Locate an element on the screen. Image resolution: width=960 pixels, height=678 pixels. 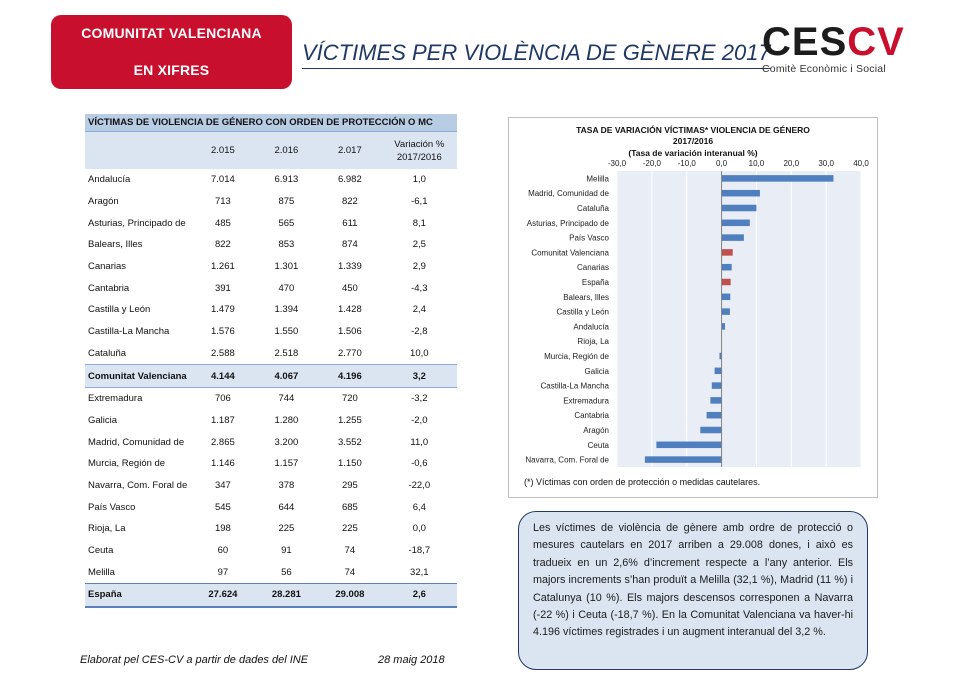
cell-y2016: 1.280 is located at coordinates (286, 420).